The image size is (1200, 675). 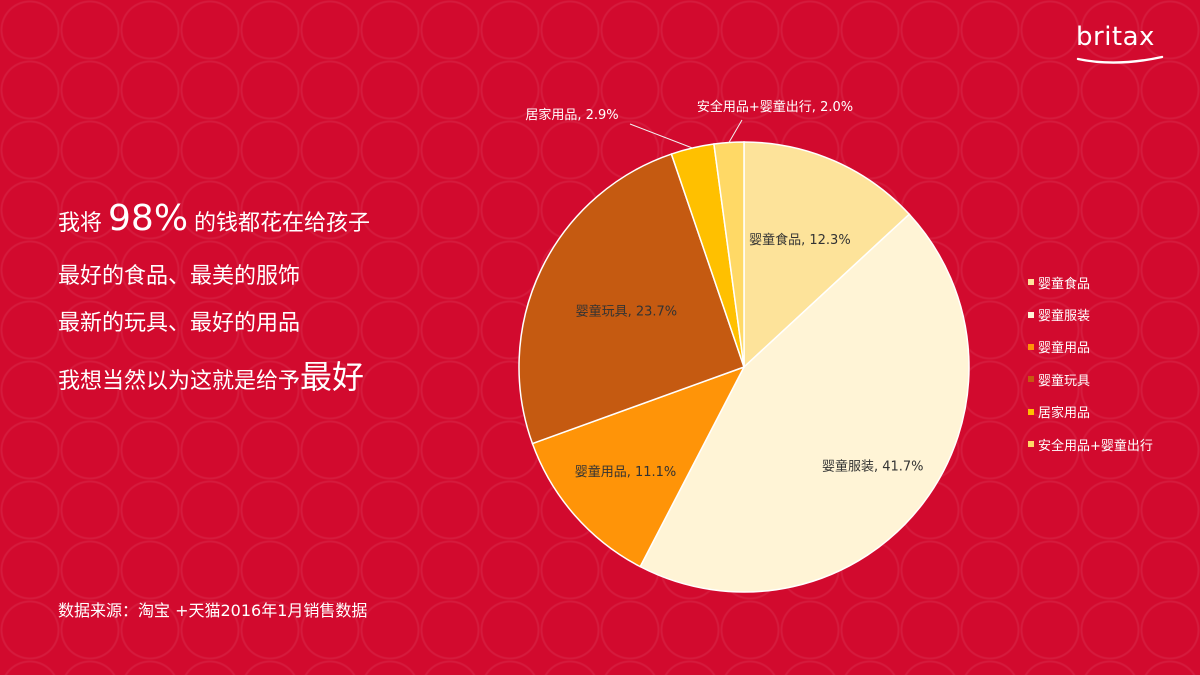 I want to click on legend-label: 居家用品, so click(x=1064, y=414).